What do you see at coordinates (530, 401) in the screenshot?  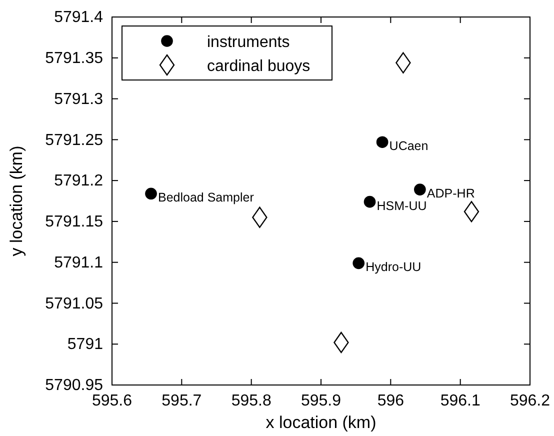 I see `x-tick-label: 596.2` at bounding box center [530, 401].